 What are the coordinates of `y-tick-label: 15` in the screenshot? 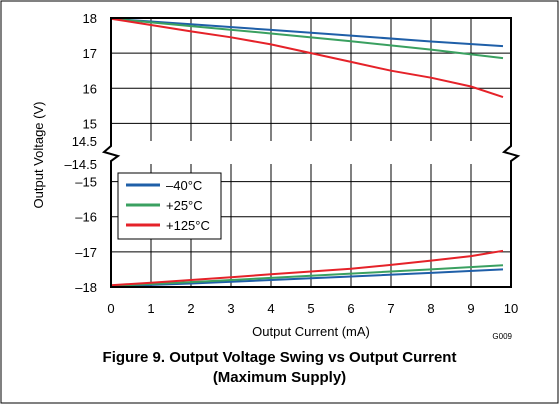 It's located at (90, 123).